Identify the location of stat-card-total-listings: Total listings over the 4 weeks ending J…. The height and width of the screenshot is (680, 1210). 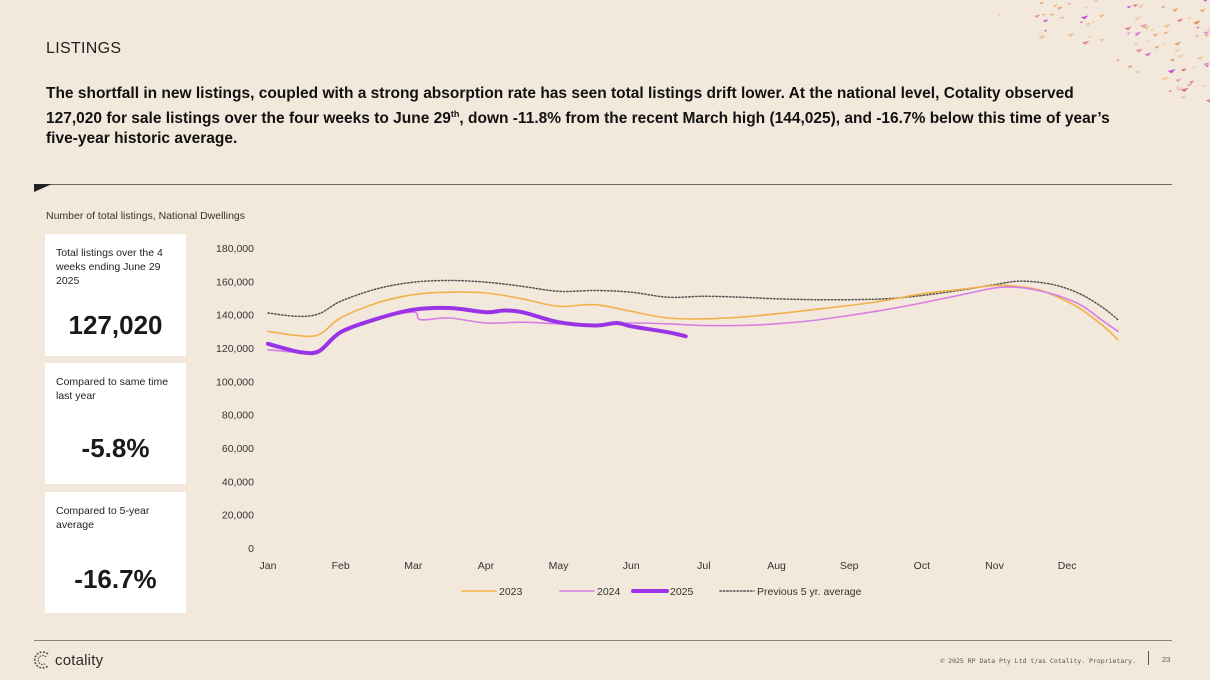
(115, 295).